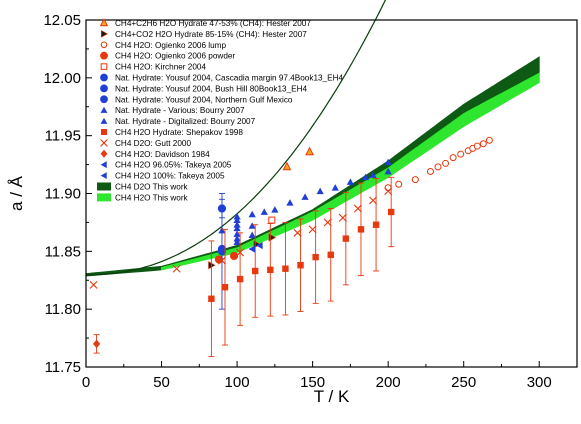 The height and width of the screenshot is (424, 581). Describe the element at coordinates (63, 251) in the screenshot. I see `y-tick-label-2: 11.85` at that location.